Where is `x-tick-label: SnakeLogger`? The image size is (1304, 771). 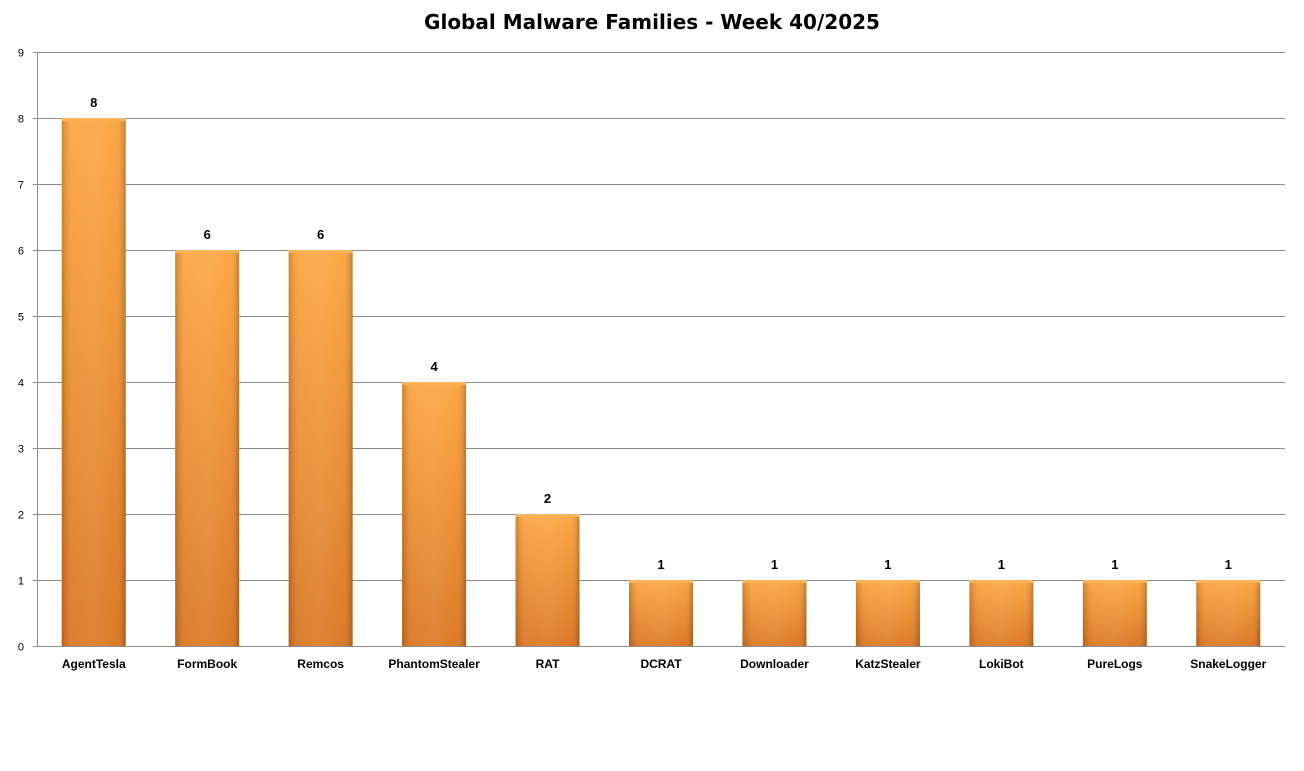 x-tick-label: SnakeLogger is located at coordinates (1228, 664).